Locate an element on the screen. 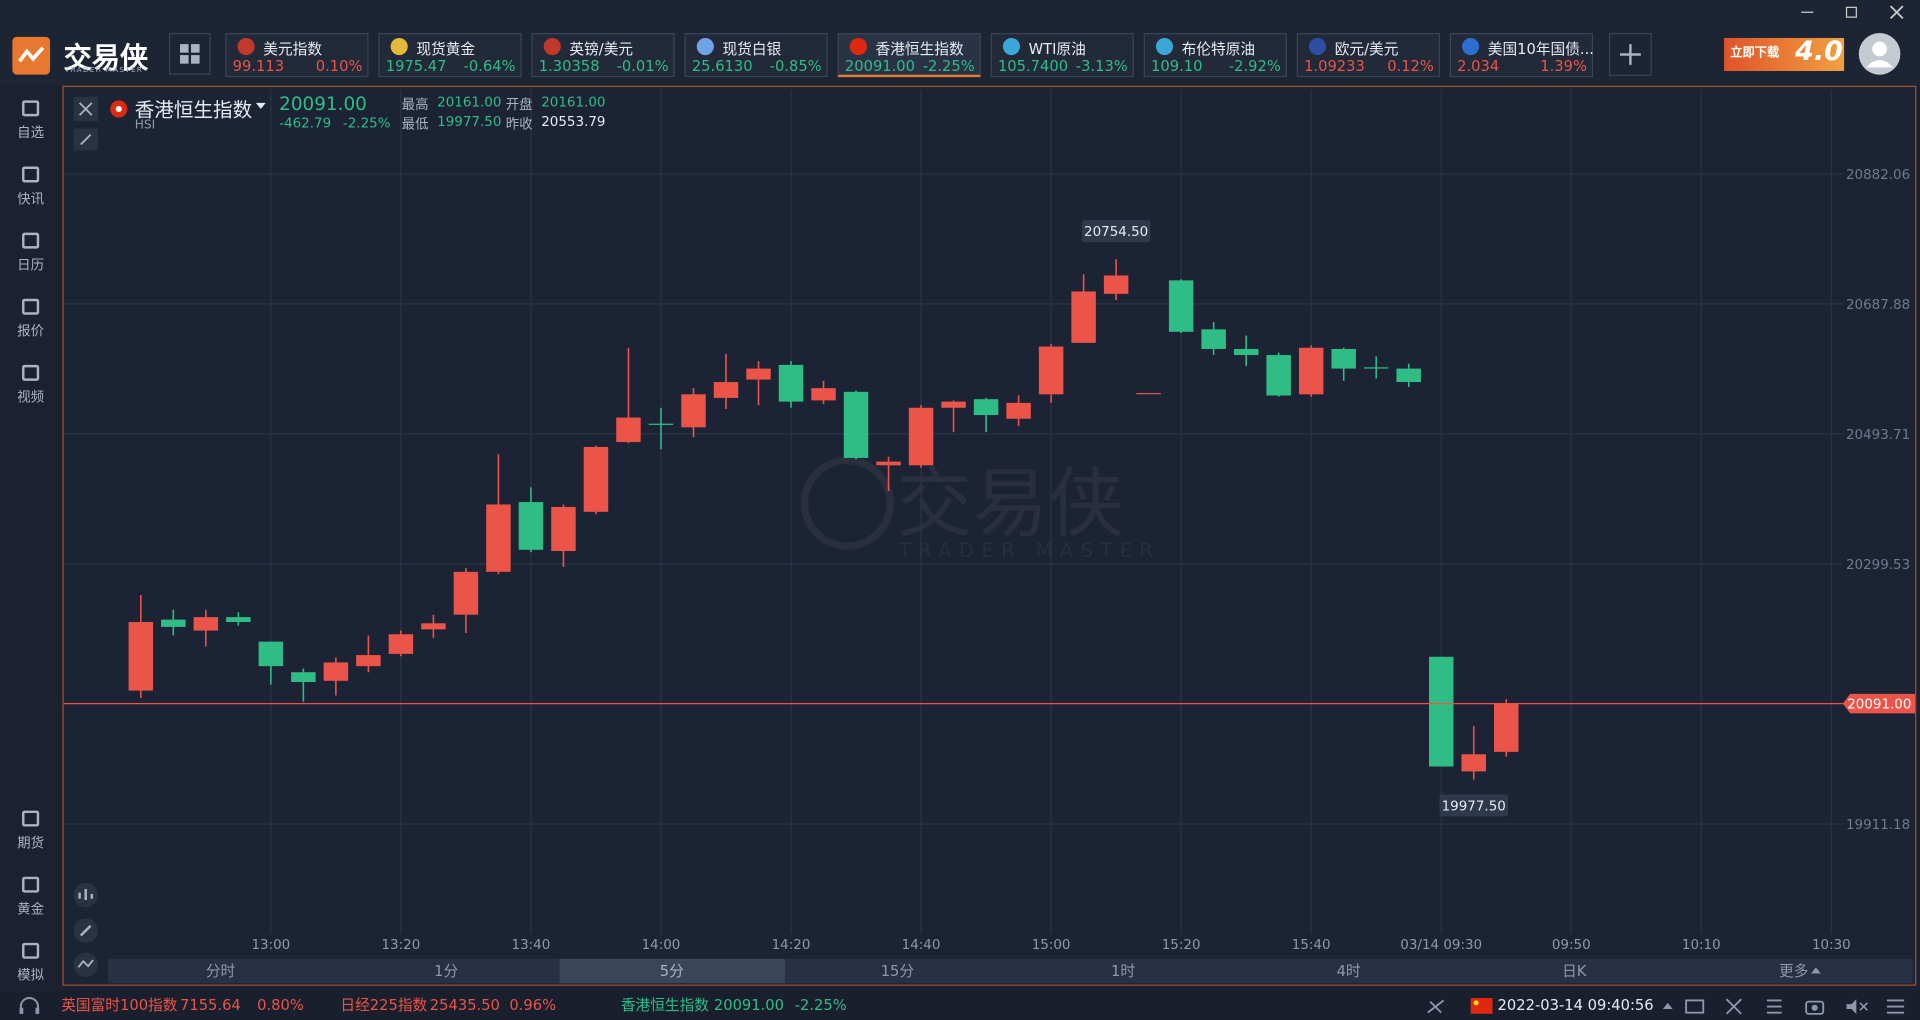 The width and height of the screenshot is (1920, 1020). ticker: 香港恒生指数 20091.00 -2.25% is located at coordinates (909, 55).